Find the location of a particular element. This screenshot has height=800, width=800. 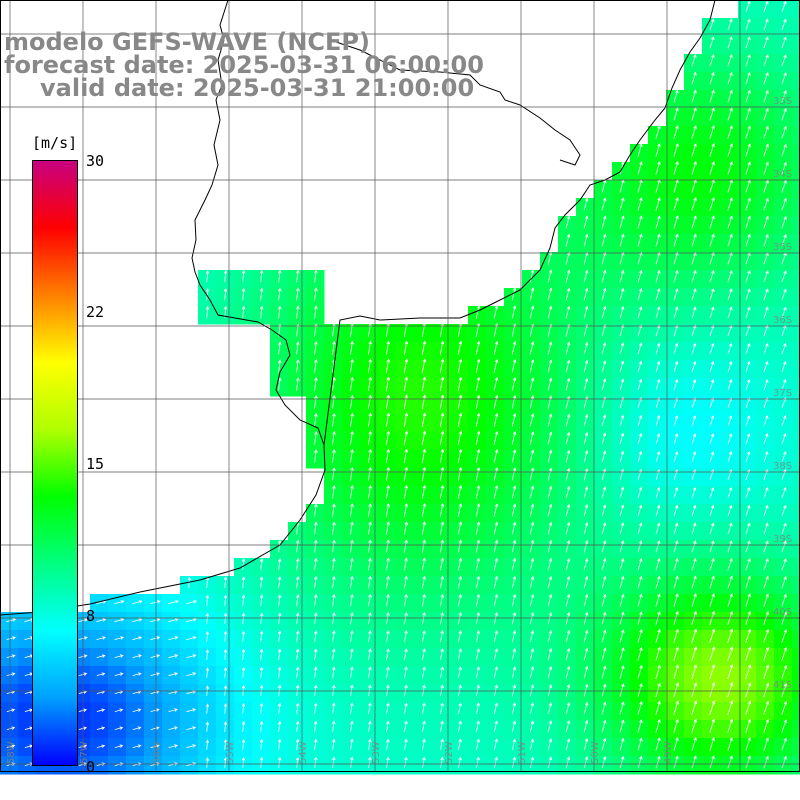

latitude-labels: 33S 34S 35S 36S 37S 38S 39S 40S 41S is located at coordinates (782, 393).